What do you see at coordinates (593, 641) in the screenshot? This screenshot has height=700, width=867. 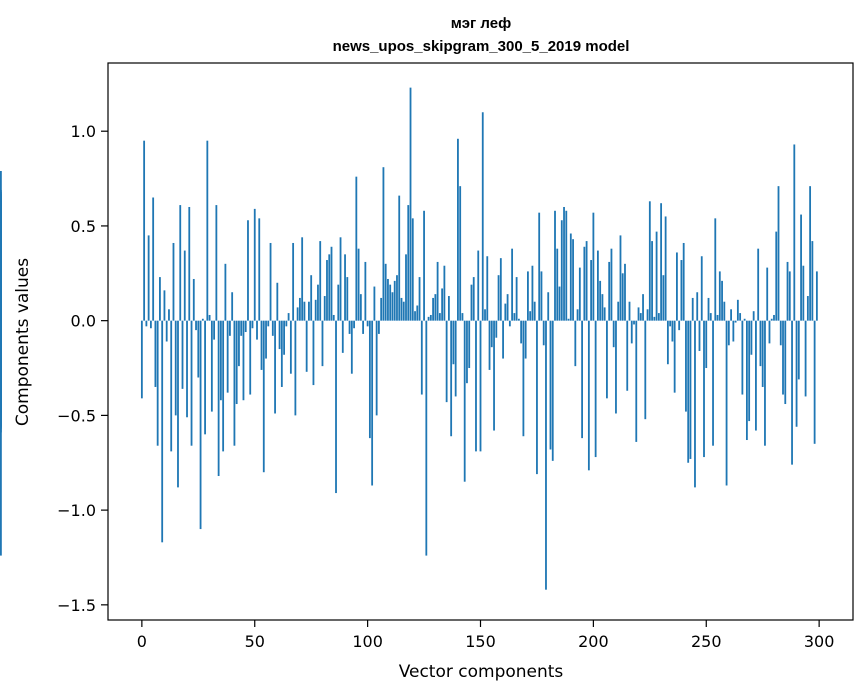 I see `x-tick-label: 200` at bounding box center [593, 641].